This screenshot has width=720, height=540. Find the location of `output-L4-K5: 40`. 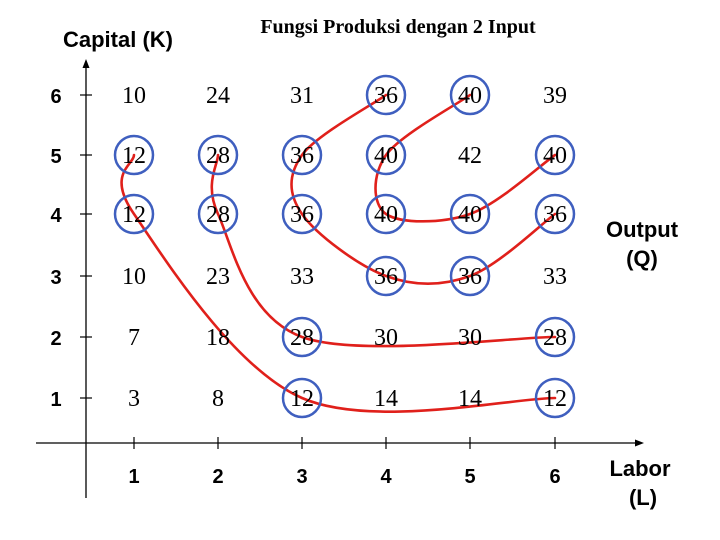

output-L4-K5: 40 is located at coordinates (386, 156).